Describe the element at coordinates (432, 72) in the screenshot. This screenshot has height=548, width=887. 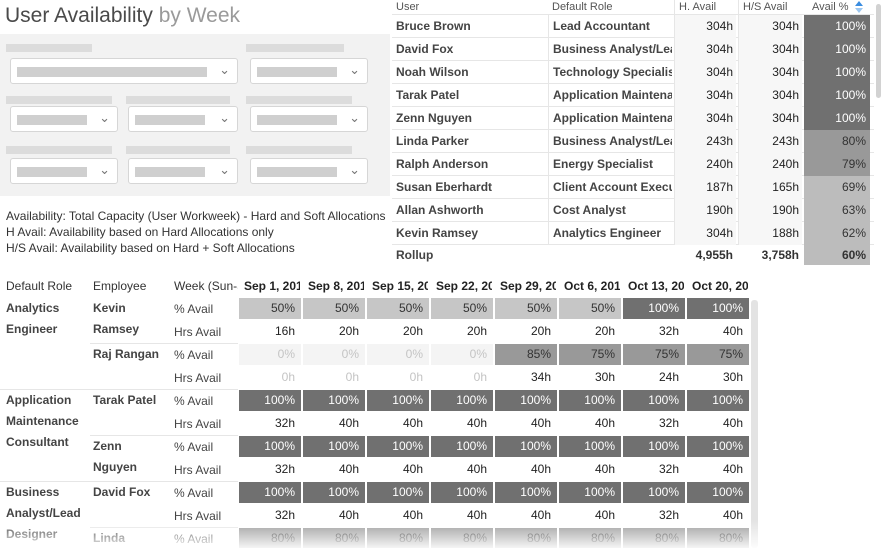
I see `user-name: Noah Wilson` at that location.